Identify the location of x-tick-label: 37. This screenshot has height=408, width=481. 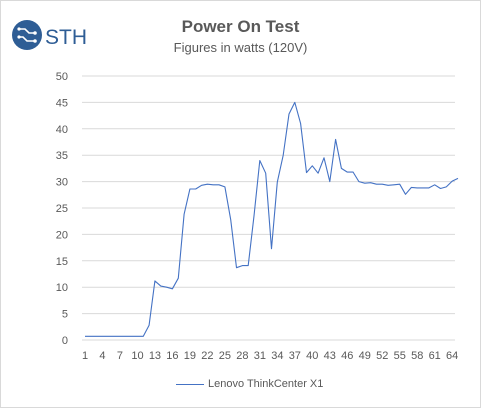
(295, 356).